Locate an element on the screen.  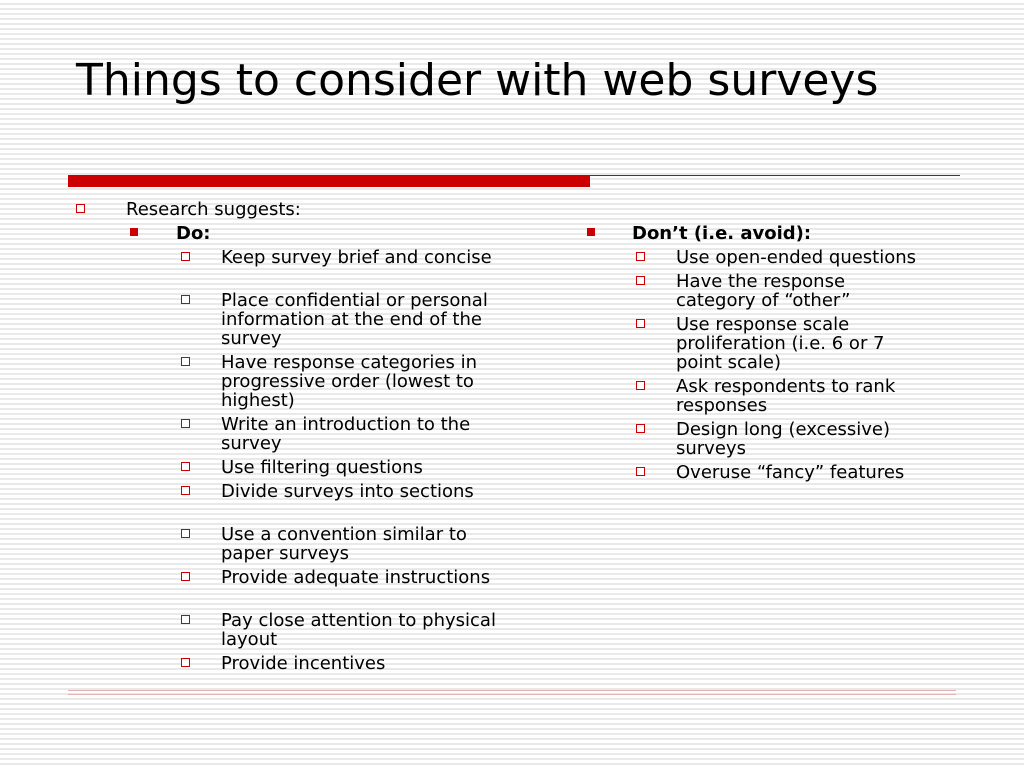
slide-title: Things to consider with web surveys is located at coordinates (477, 80).